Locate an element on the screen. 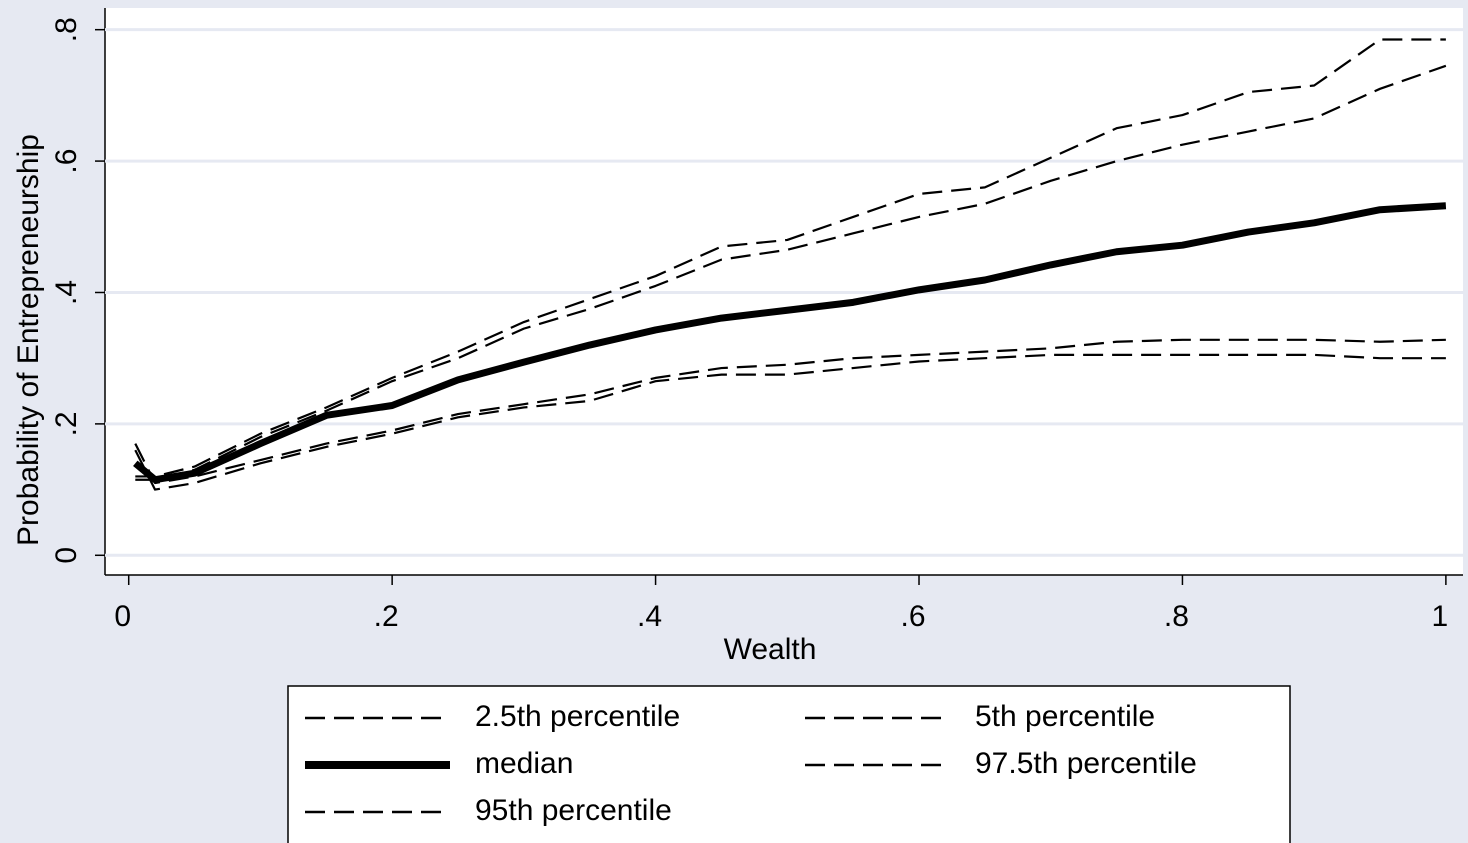 This screenshot has width=1468, height=843. x-tick-label: 1 is located at coordinates (1440, 616).